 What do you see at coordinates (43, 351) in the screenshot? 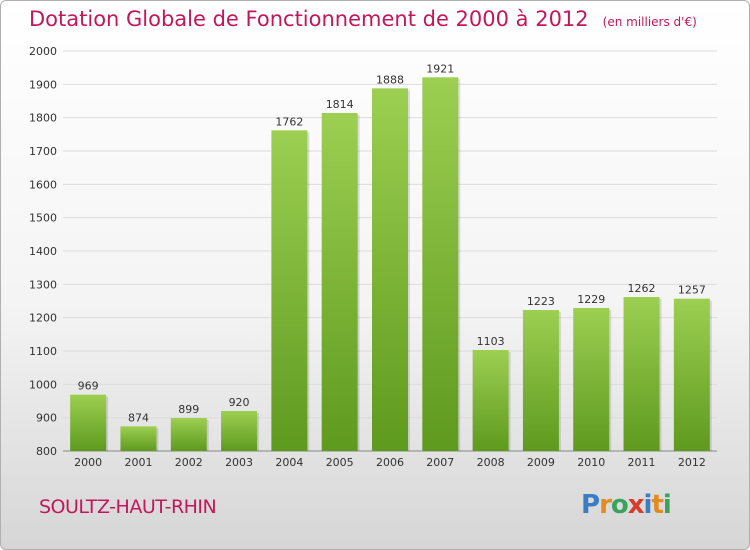
I see `y-tick-label: 1100` at bounding box center [43, 351].